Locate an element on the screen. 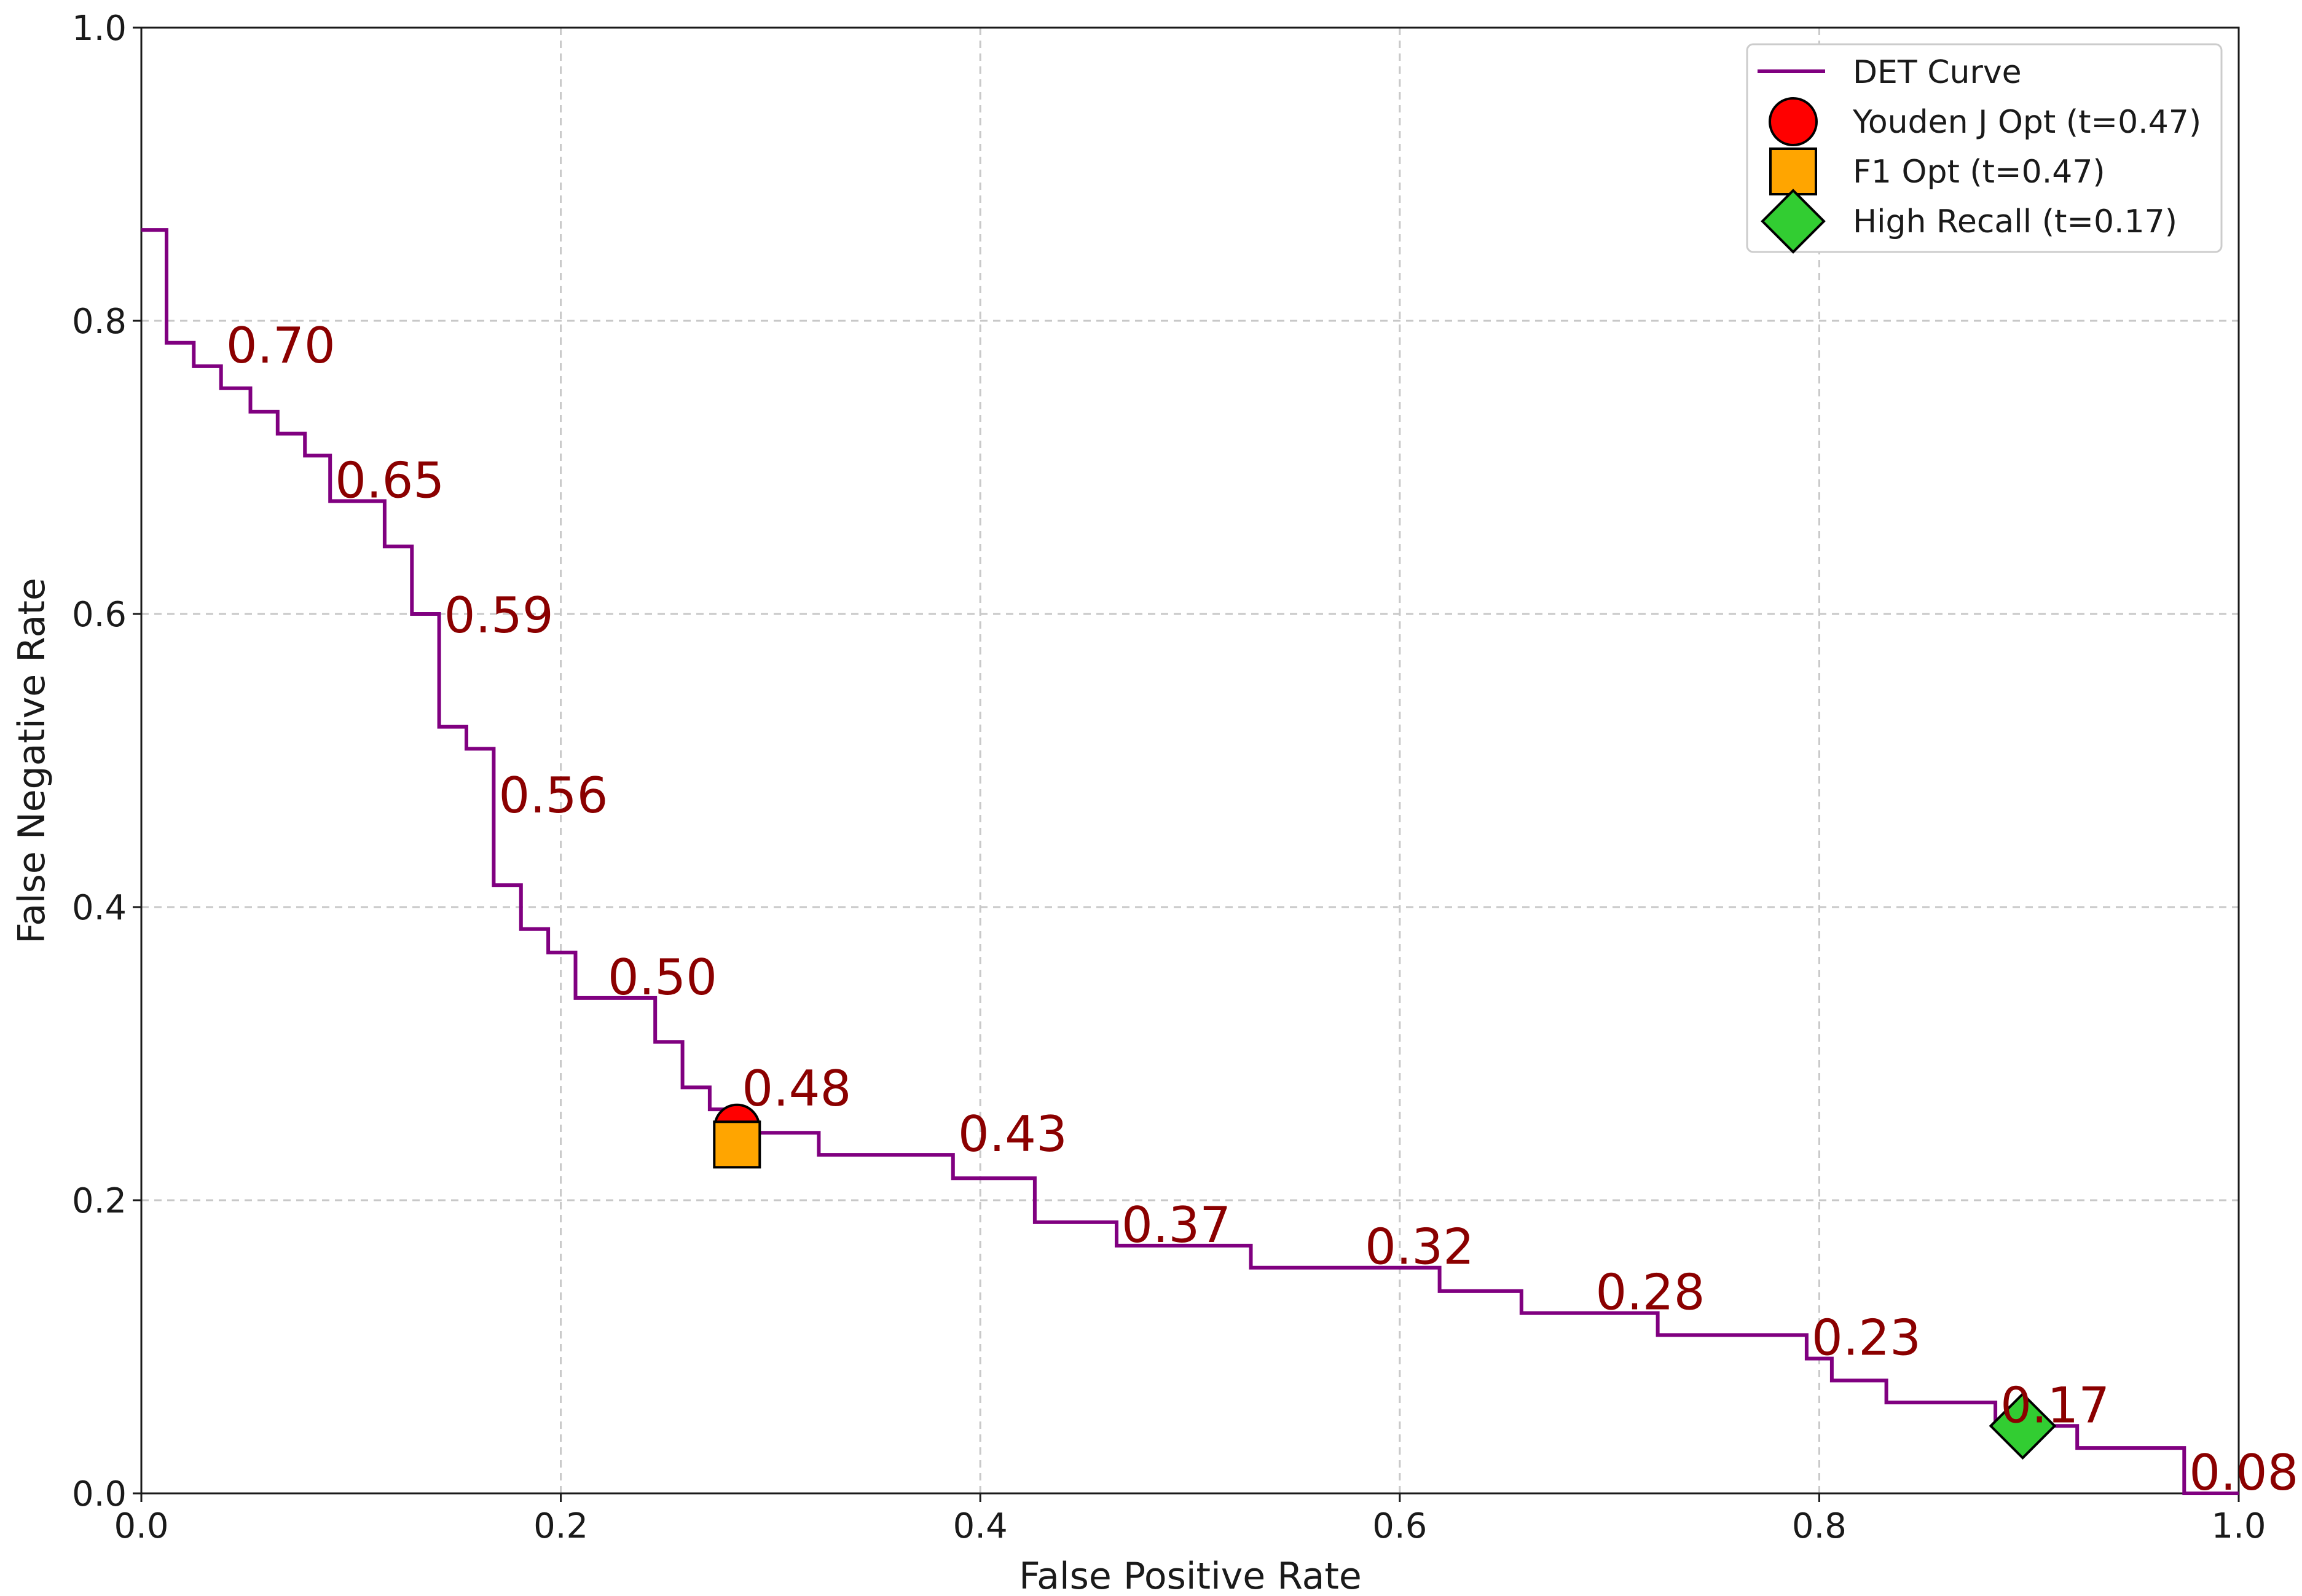 The image size is (2302, 1596). legend-label-det-curve: DET Curve is located at coordinates (1937, 73).